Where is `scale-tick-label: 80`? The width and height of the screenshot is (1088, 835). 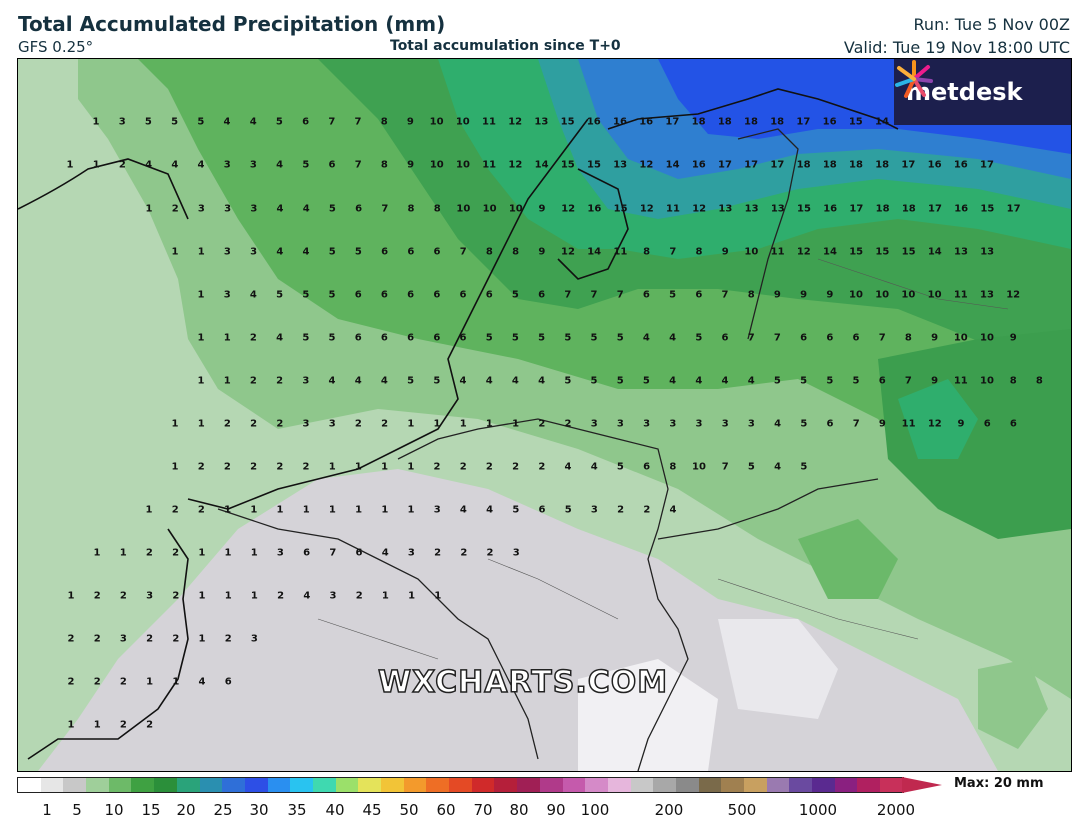
scale-tick-label: 80 is located at coordinates (519, 810).